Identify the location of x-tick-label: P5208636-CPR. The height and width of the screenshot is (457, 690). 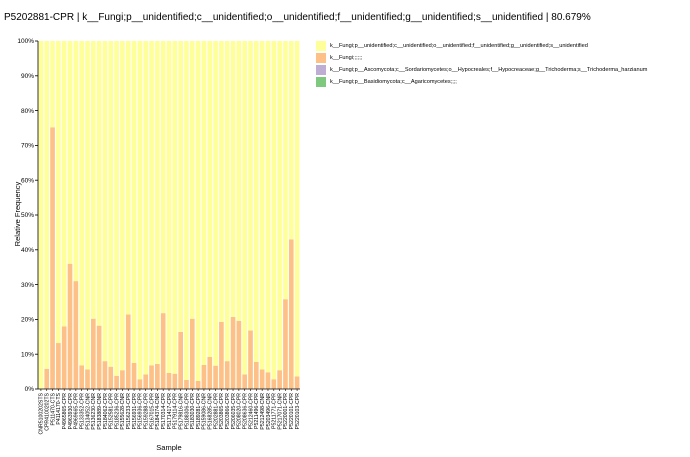
(245, 411).